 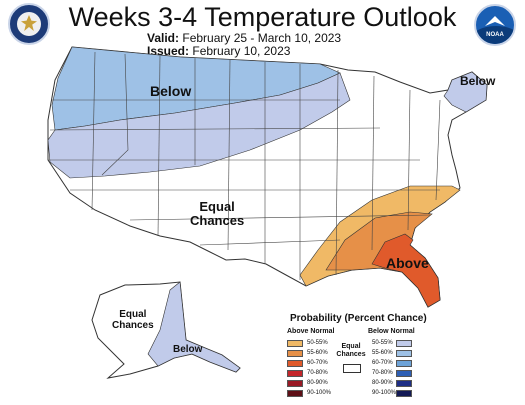 I want to click on valid-label: Valid:, so click(x=163, y=38).